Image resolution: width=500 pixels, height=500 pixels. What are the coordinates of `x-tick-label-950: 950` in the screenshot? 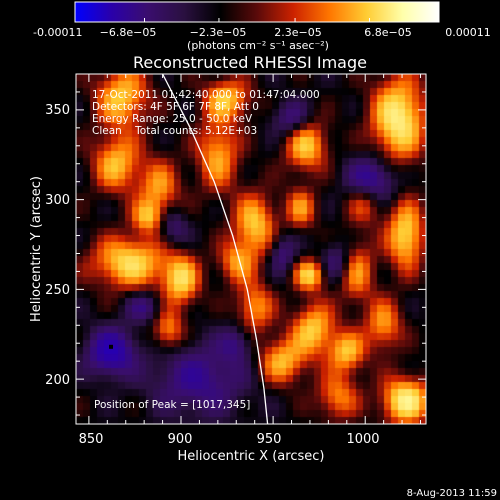 It's located at (269, 439).